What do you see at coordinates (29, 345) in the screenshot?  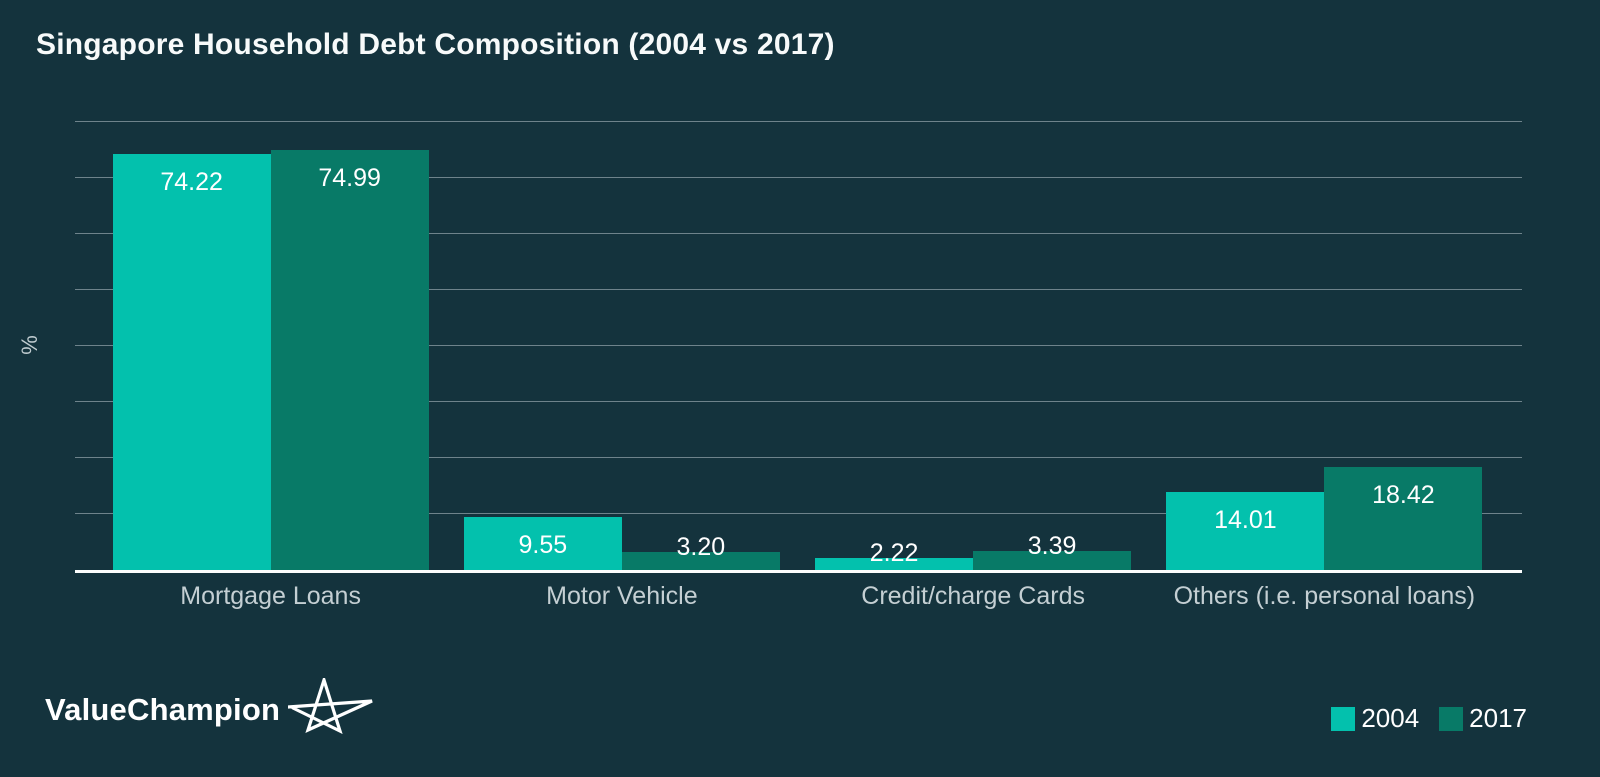 I see `y-axis-label: %` at bounding box center [29, 345].